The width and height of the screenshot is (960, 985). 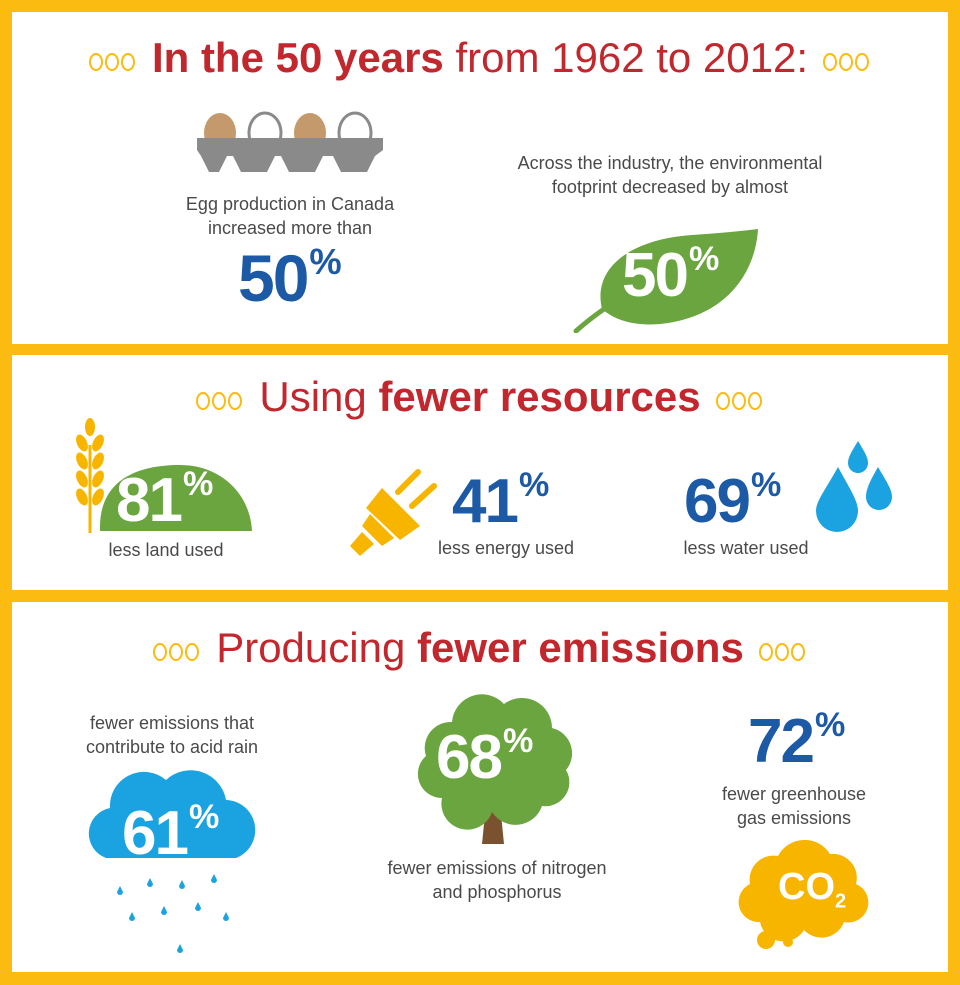 I want to click on water-value: 69%, so click(x=732, y=501).